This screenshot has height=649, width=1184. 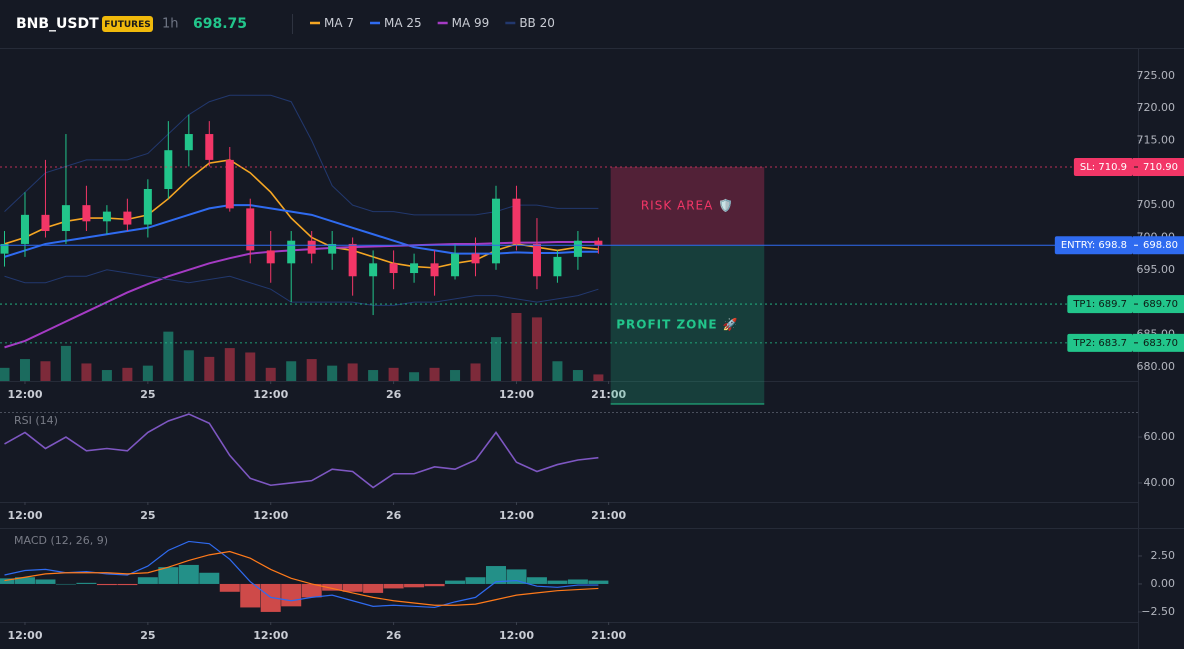 What do you see at coordinates (57, 24) in the screenshot?
I see `symbol: BNB_USDT` at bounding box center [57, 24].